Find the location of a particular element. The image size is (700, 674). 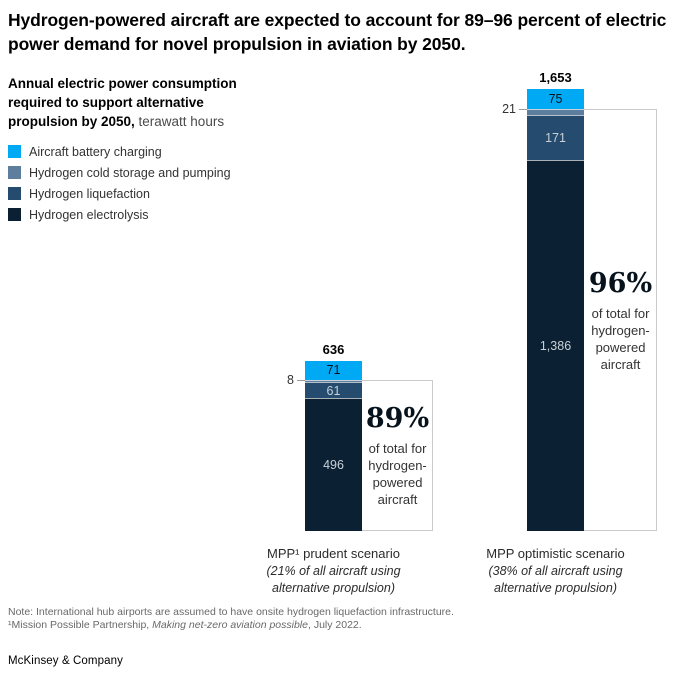

bar-mpp-optimistic-scenario: 75 171 1,386 is located at coordinates (555, 310).